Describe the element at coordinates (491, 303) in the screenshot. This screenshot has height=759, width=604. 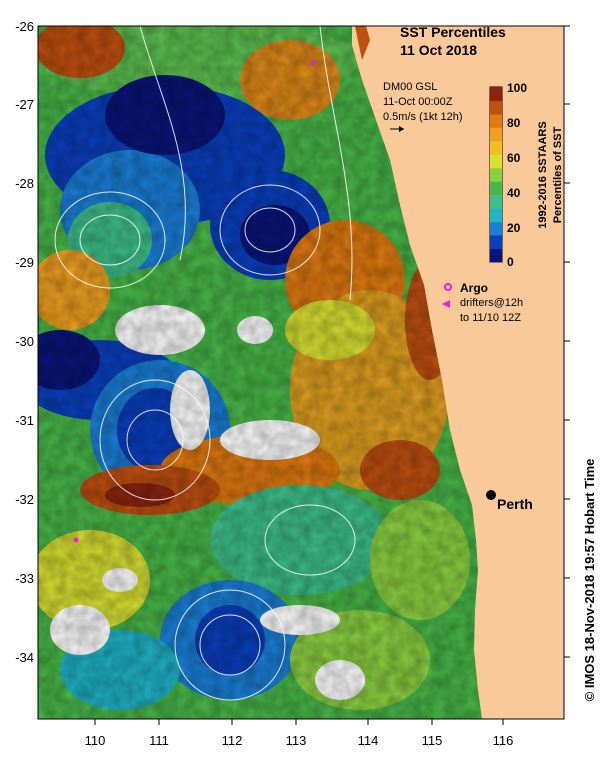
I see `drifters-label: drifters@12h` at that location.